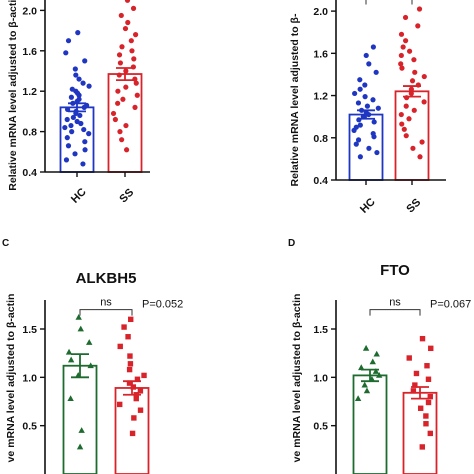  What do you see at coordinates (295, 99) in the screenshot?
I see `y-axis-label: Relative mRNA level adjusted to β-` at bounding box center [295, 99].